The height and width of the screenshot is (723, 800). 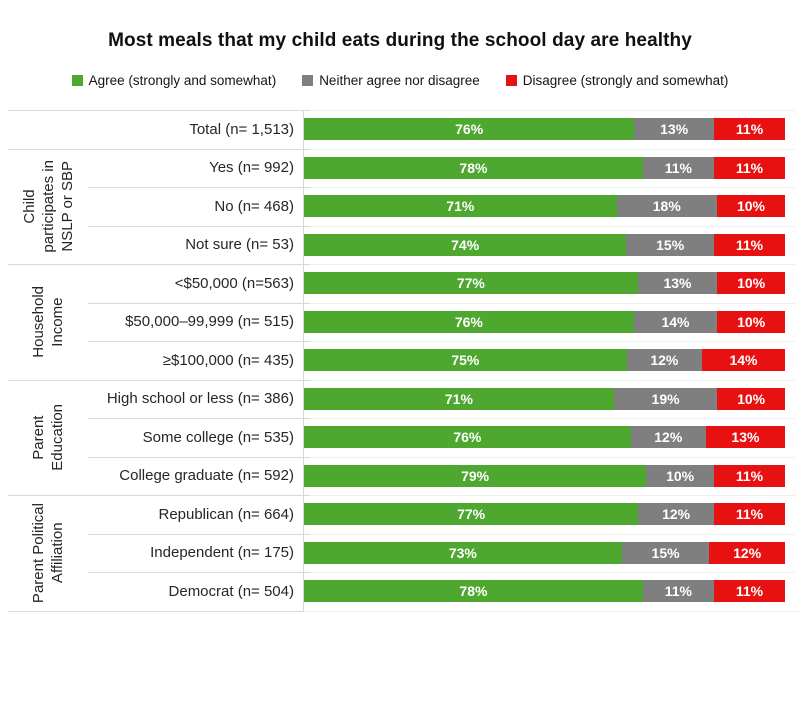 I want to click on bar-segment-agree: 74%, so click(x=465, y=244).